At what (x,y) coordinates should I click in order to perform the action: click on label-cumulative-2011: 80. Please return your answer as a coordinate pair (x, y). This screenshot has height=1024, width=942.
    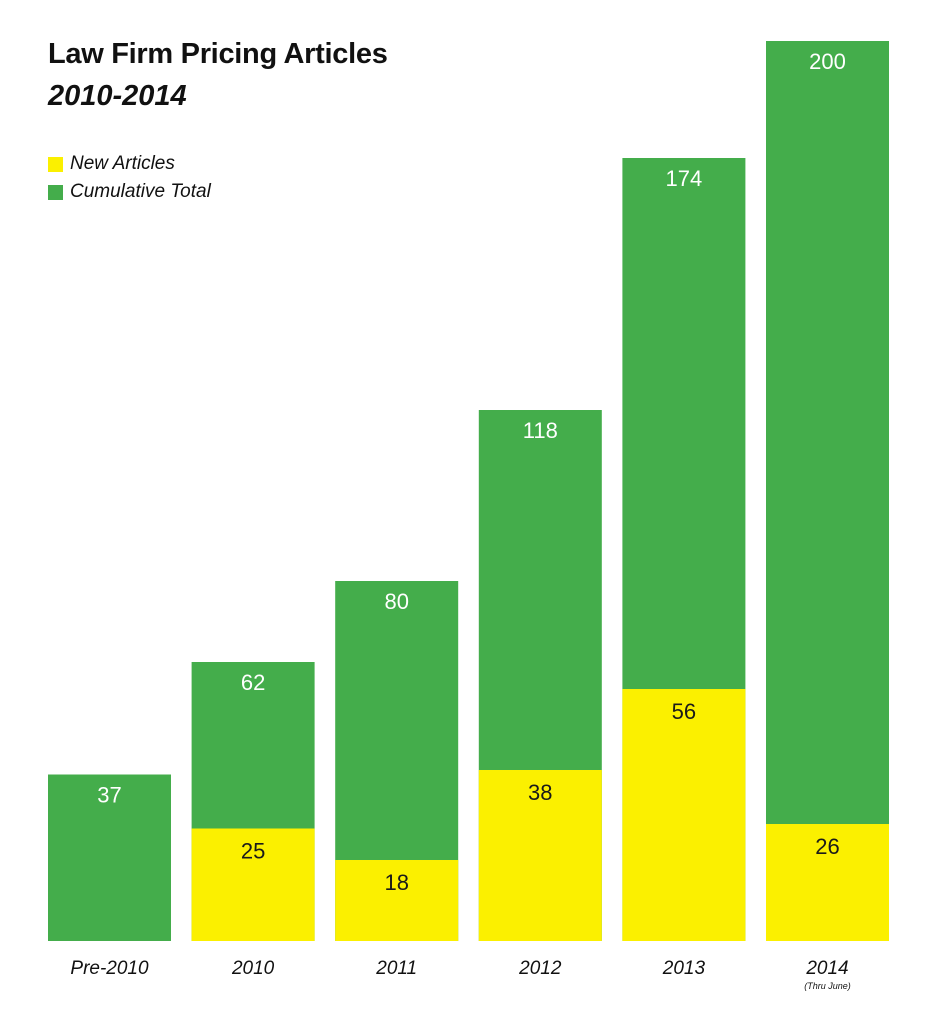
    Looking at the image, I should click on (396, 601).